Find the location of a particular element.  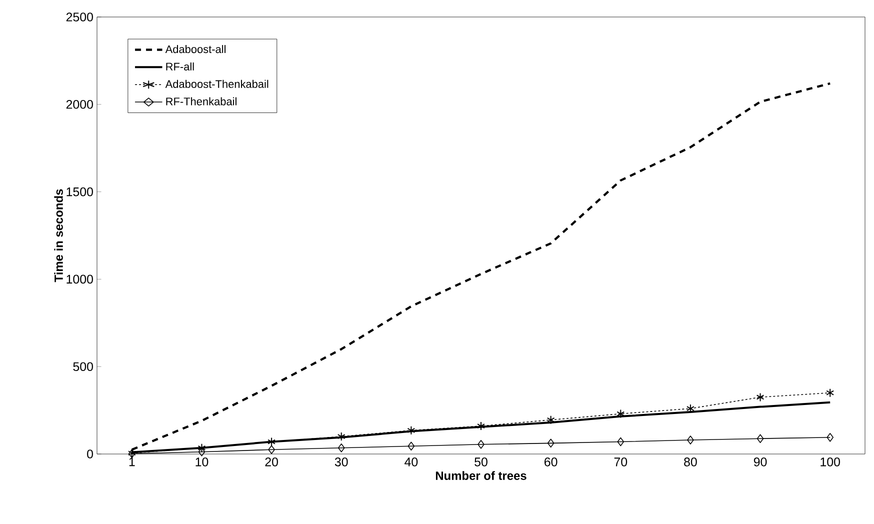

legend-label: RF-all is located at coordinates (180, 66).